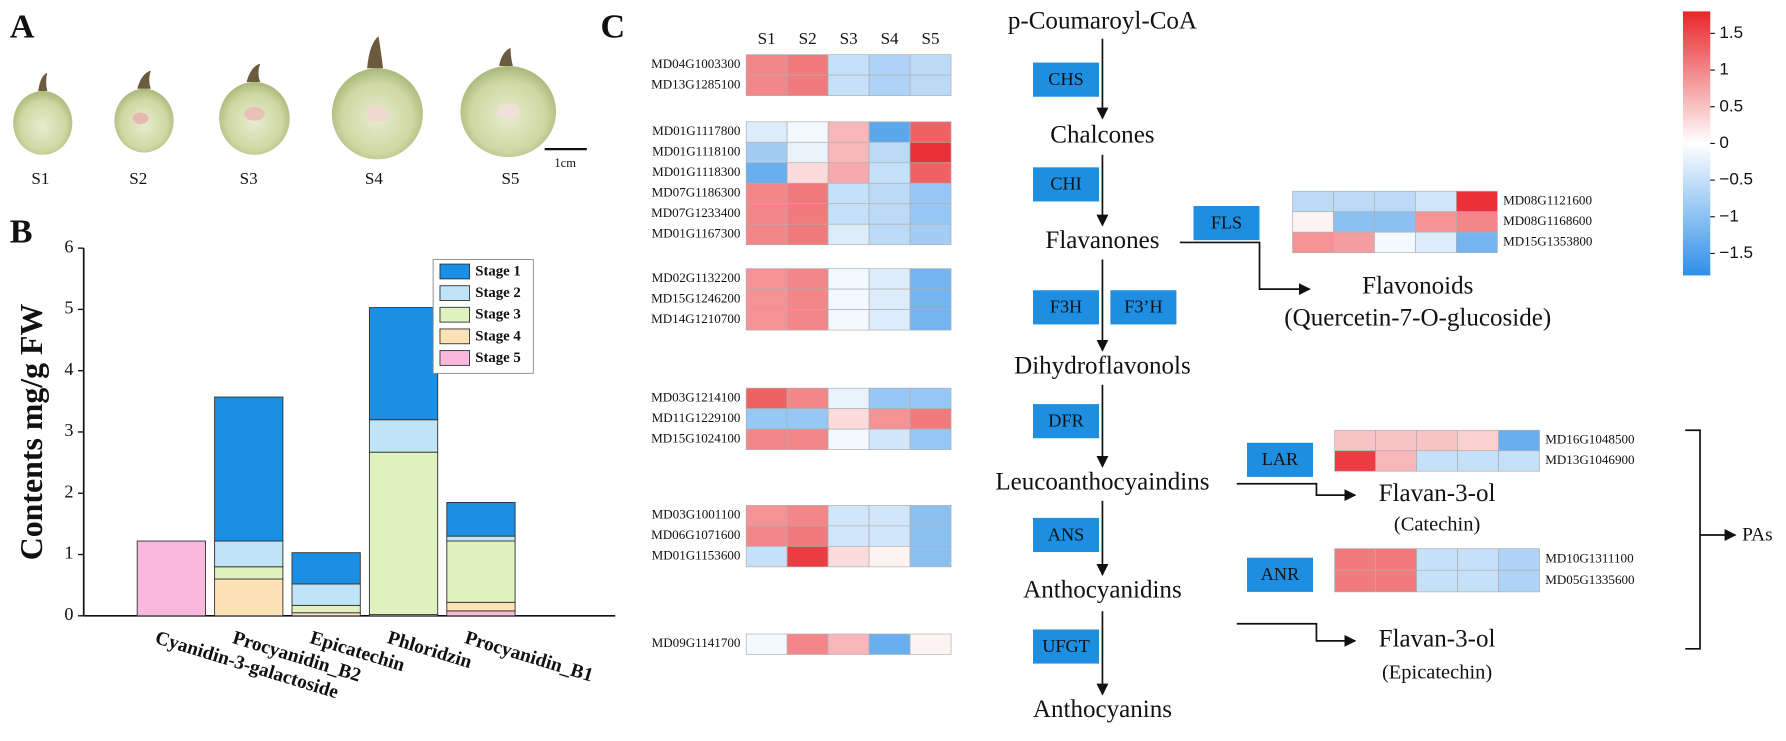  What do you see at coordinates (1437, 639) in the screenshot?
I see `product: Flavan-3-ol` at bounding box center [1437, 639].